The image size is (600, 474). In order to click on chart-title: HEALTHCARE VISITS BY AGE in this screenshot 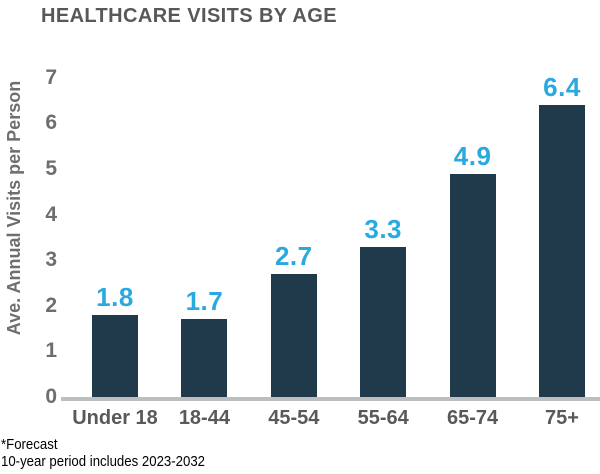, I will do `click(189, 16)`.